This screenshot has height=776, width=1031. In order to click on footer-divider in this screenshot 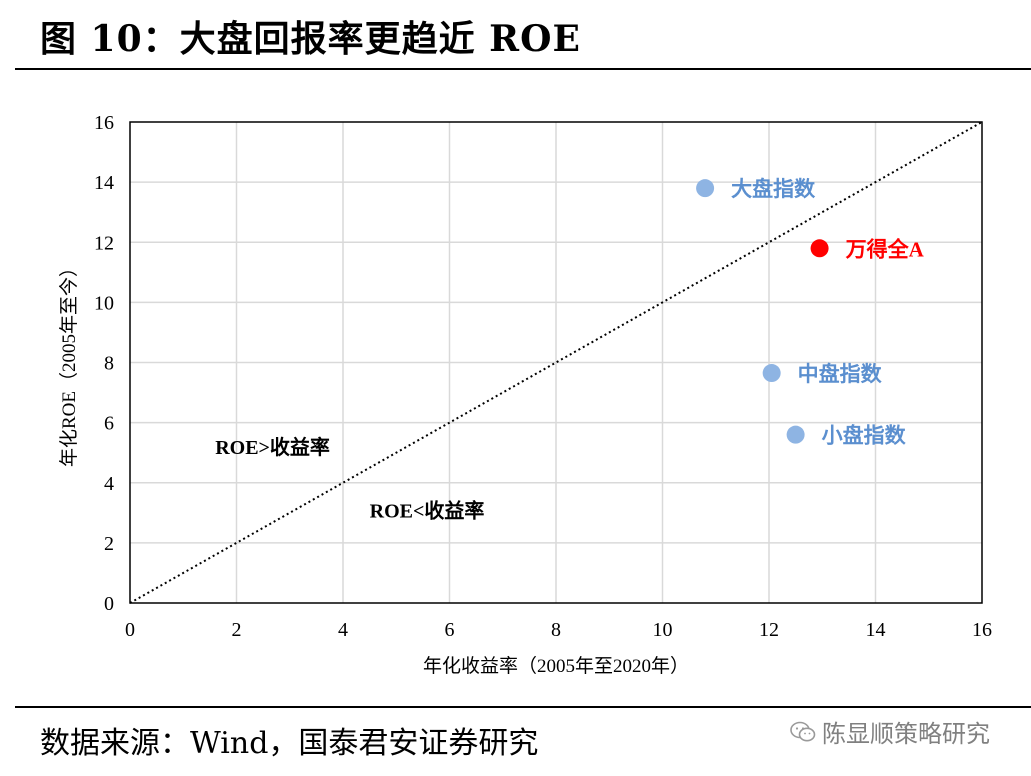, I will do `click(523, 707)`.